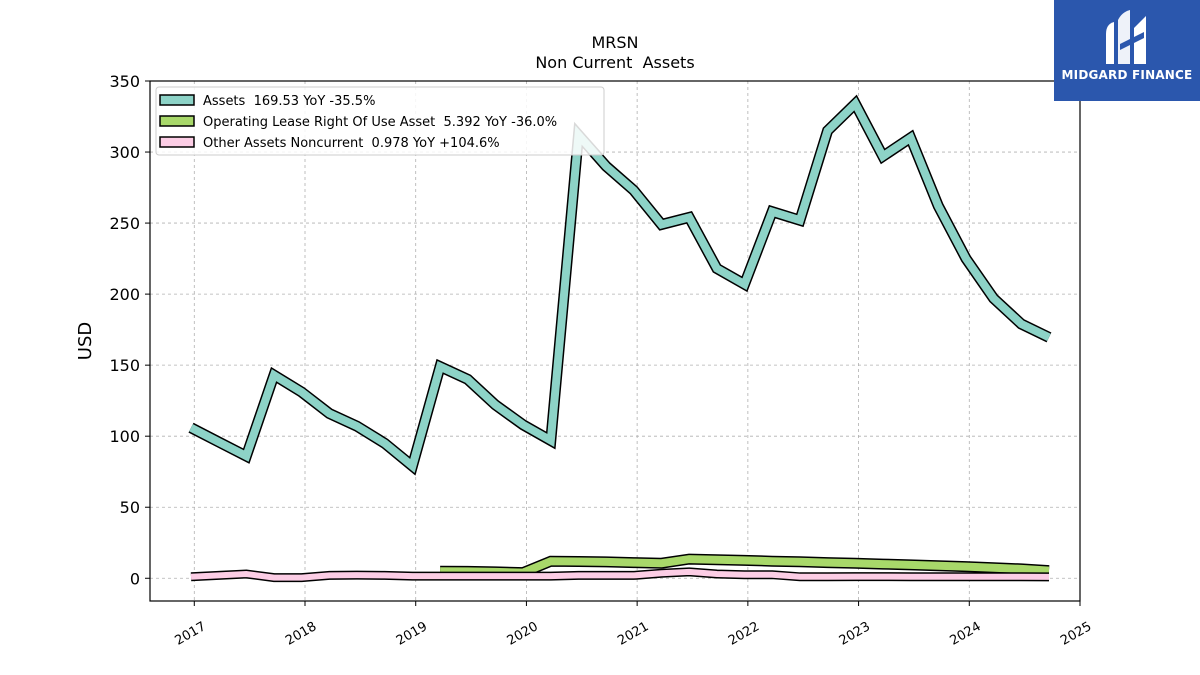 The width and height of the screenshot is (1200, 675). What do you see at coordinates (301, 634) in the screenshot?
I see `x-tick-label: 2018` at bounding box center [301, 634].